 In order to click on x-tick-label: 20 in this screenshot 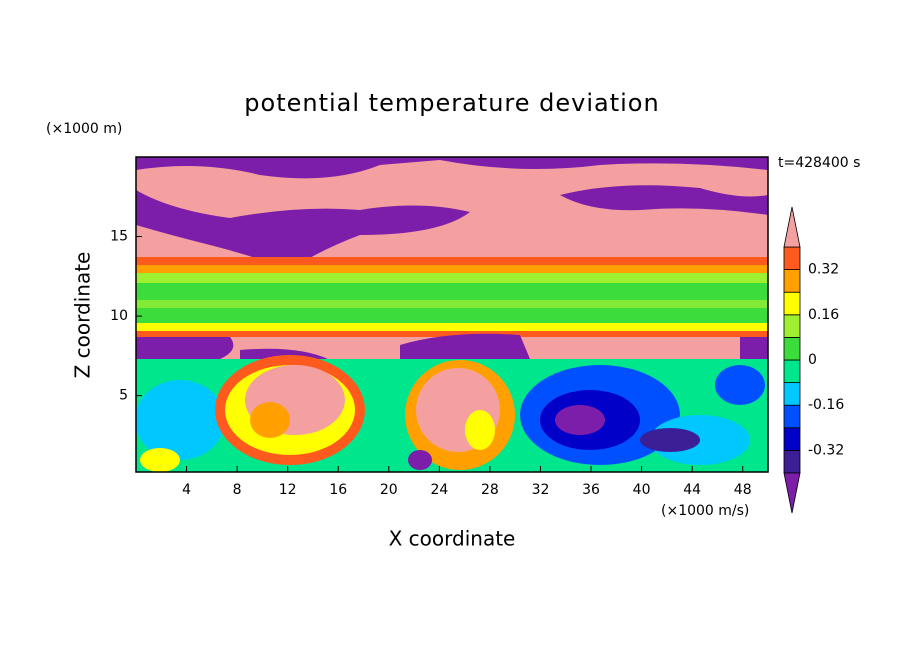, I will do `click(389, 490)`.